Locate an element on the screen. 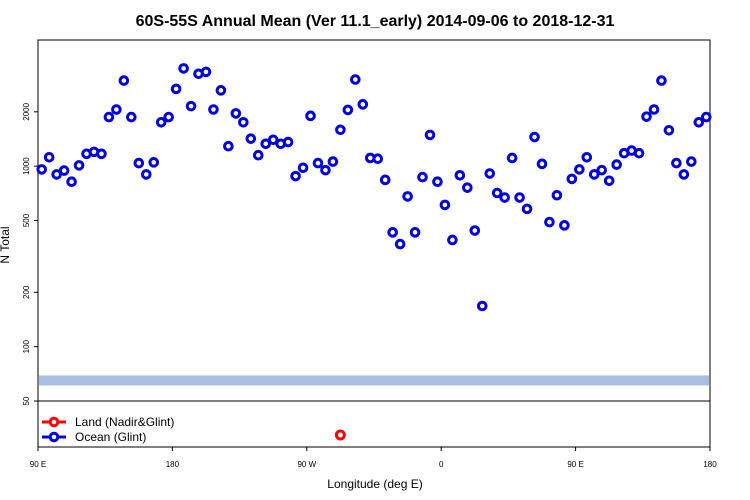 Image resolution: width=750 pixels, height=500 pixels. x-tick-label: 0 is located at coordinates (441, 464).